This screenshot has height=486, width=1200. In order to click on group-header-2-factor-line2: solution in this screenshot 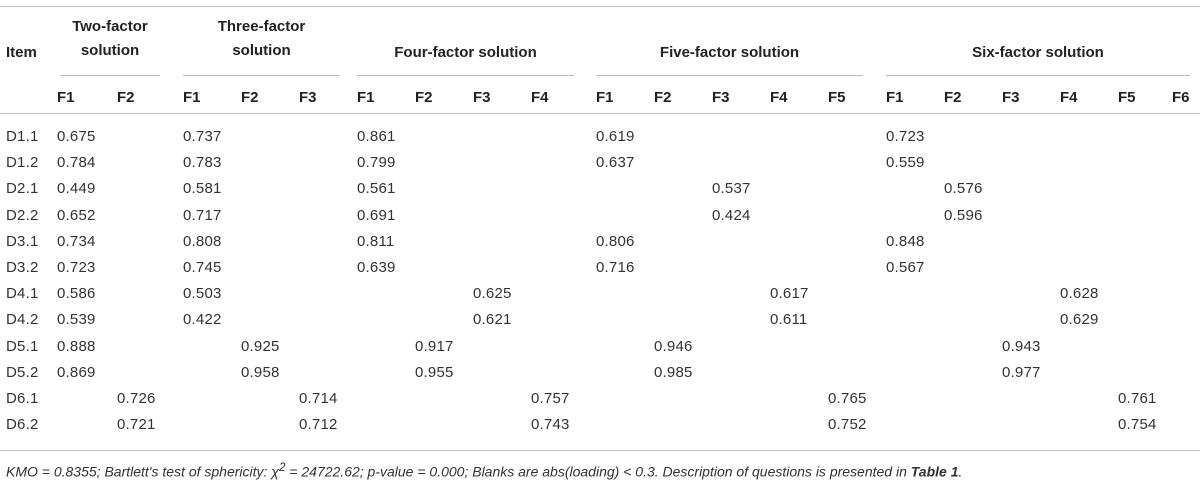, I will do `click(110, 50)`.